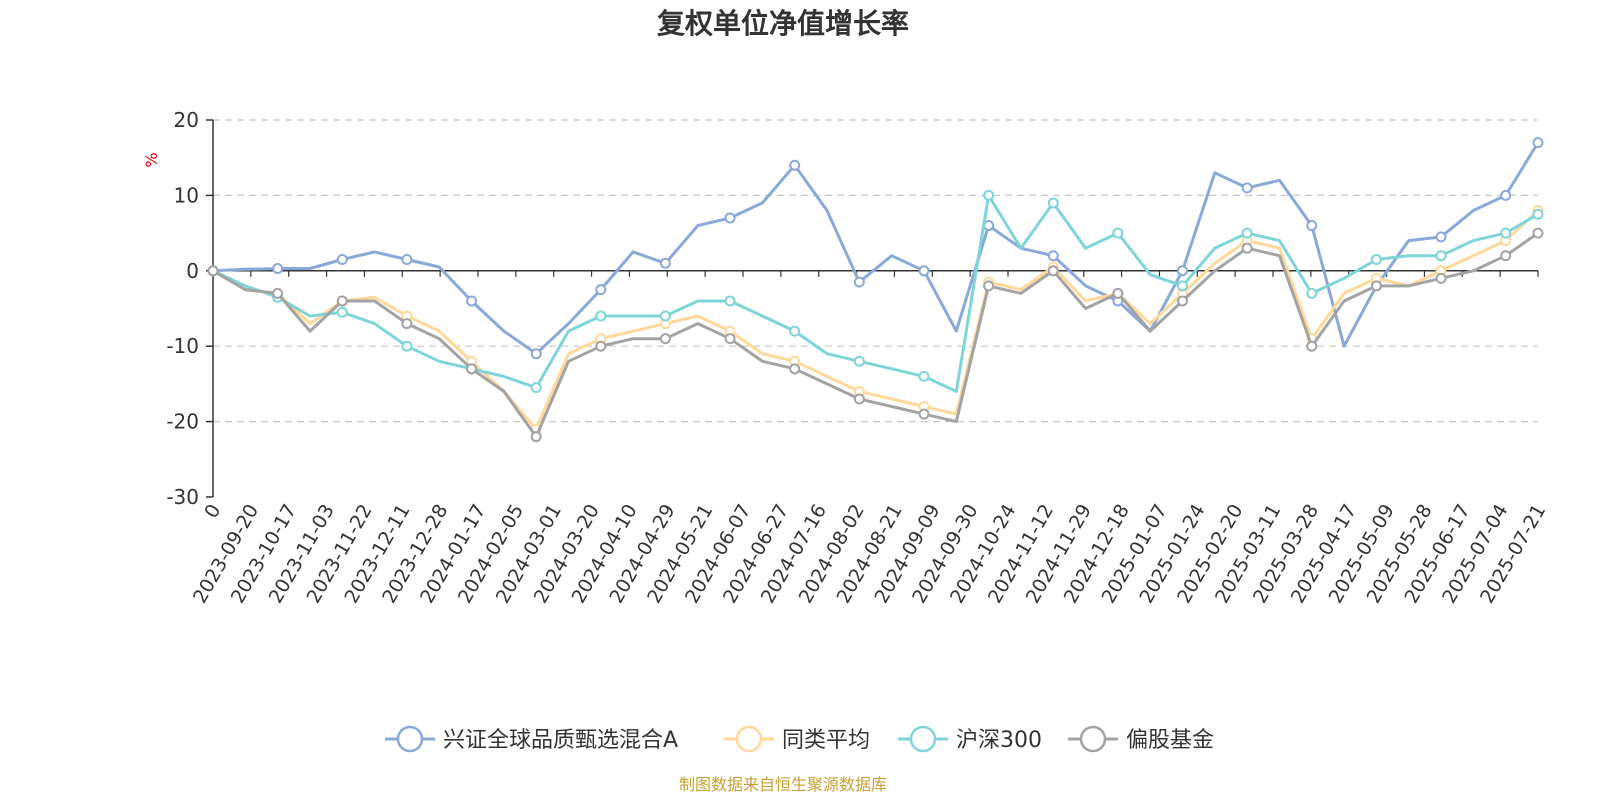 The width and height of the screenshot is (1600, 800). I want to click on legend-label: 同类平均, so click(826, 740).